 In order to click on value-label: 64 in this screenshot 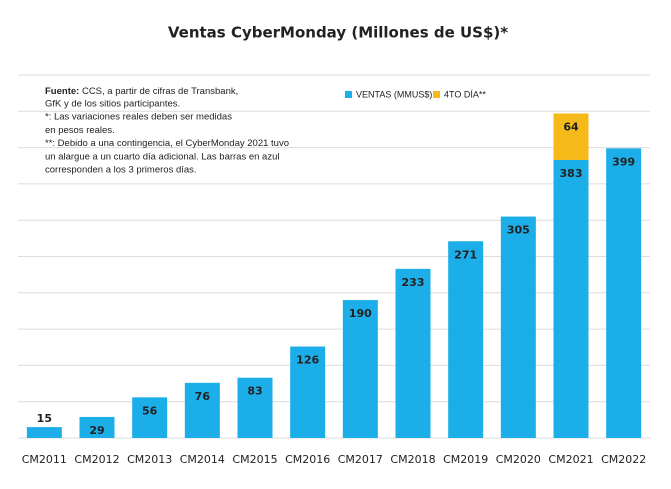, I will do `click(571, 126)`.